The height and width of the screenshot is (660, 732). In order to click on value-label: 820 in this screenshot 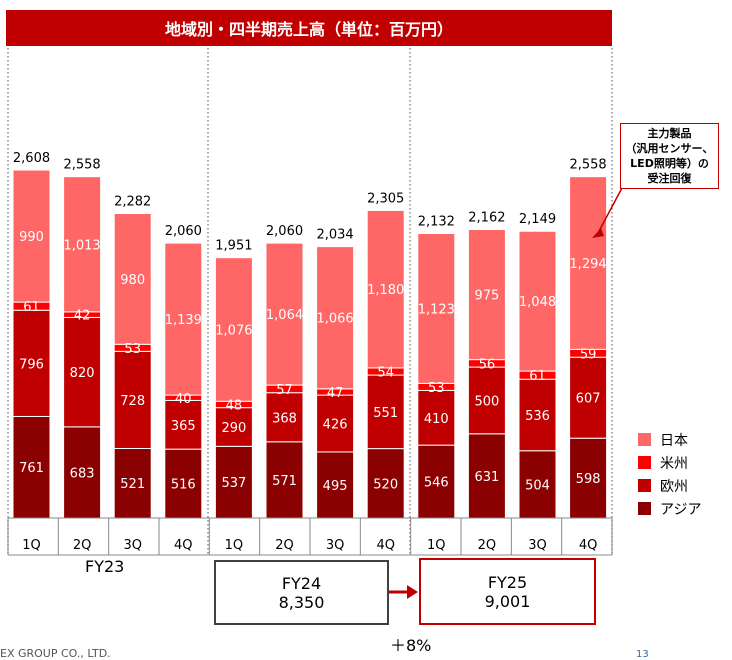, I will do `click(82, 373)`.